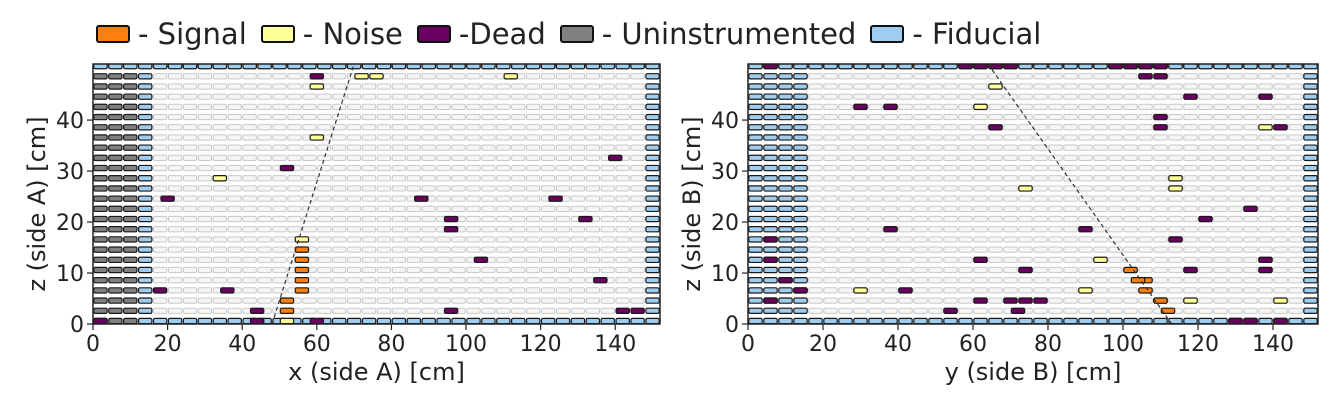 This screenshot has height=412, width=1334. What do you see at coordinates (227, 290) in the screenshot?
I see `side-a-dead-cell` at bounding box center [227, 290].